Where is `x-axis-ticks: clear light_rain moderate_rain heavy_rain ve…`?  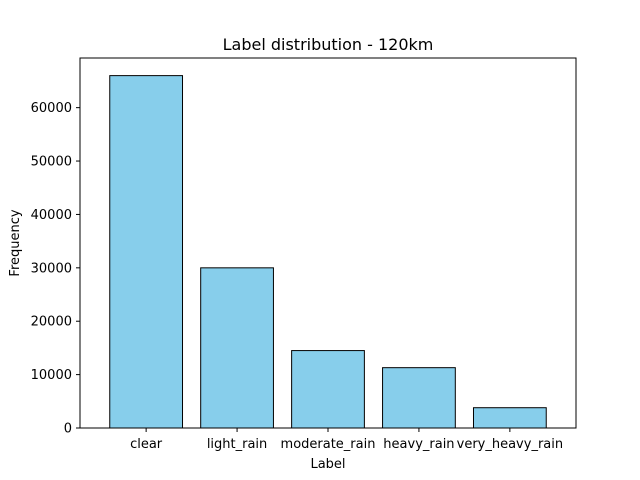
x-axis-ticks: clear light_rain moderate_rain heavy_rain ve… is located at coordinates (346, 440).